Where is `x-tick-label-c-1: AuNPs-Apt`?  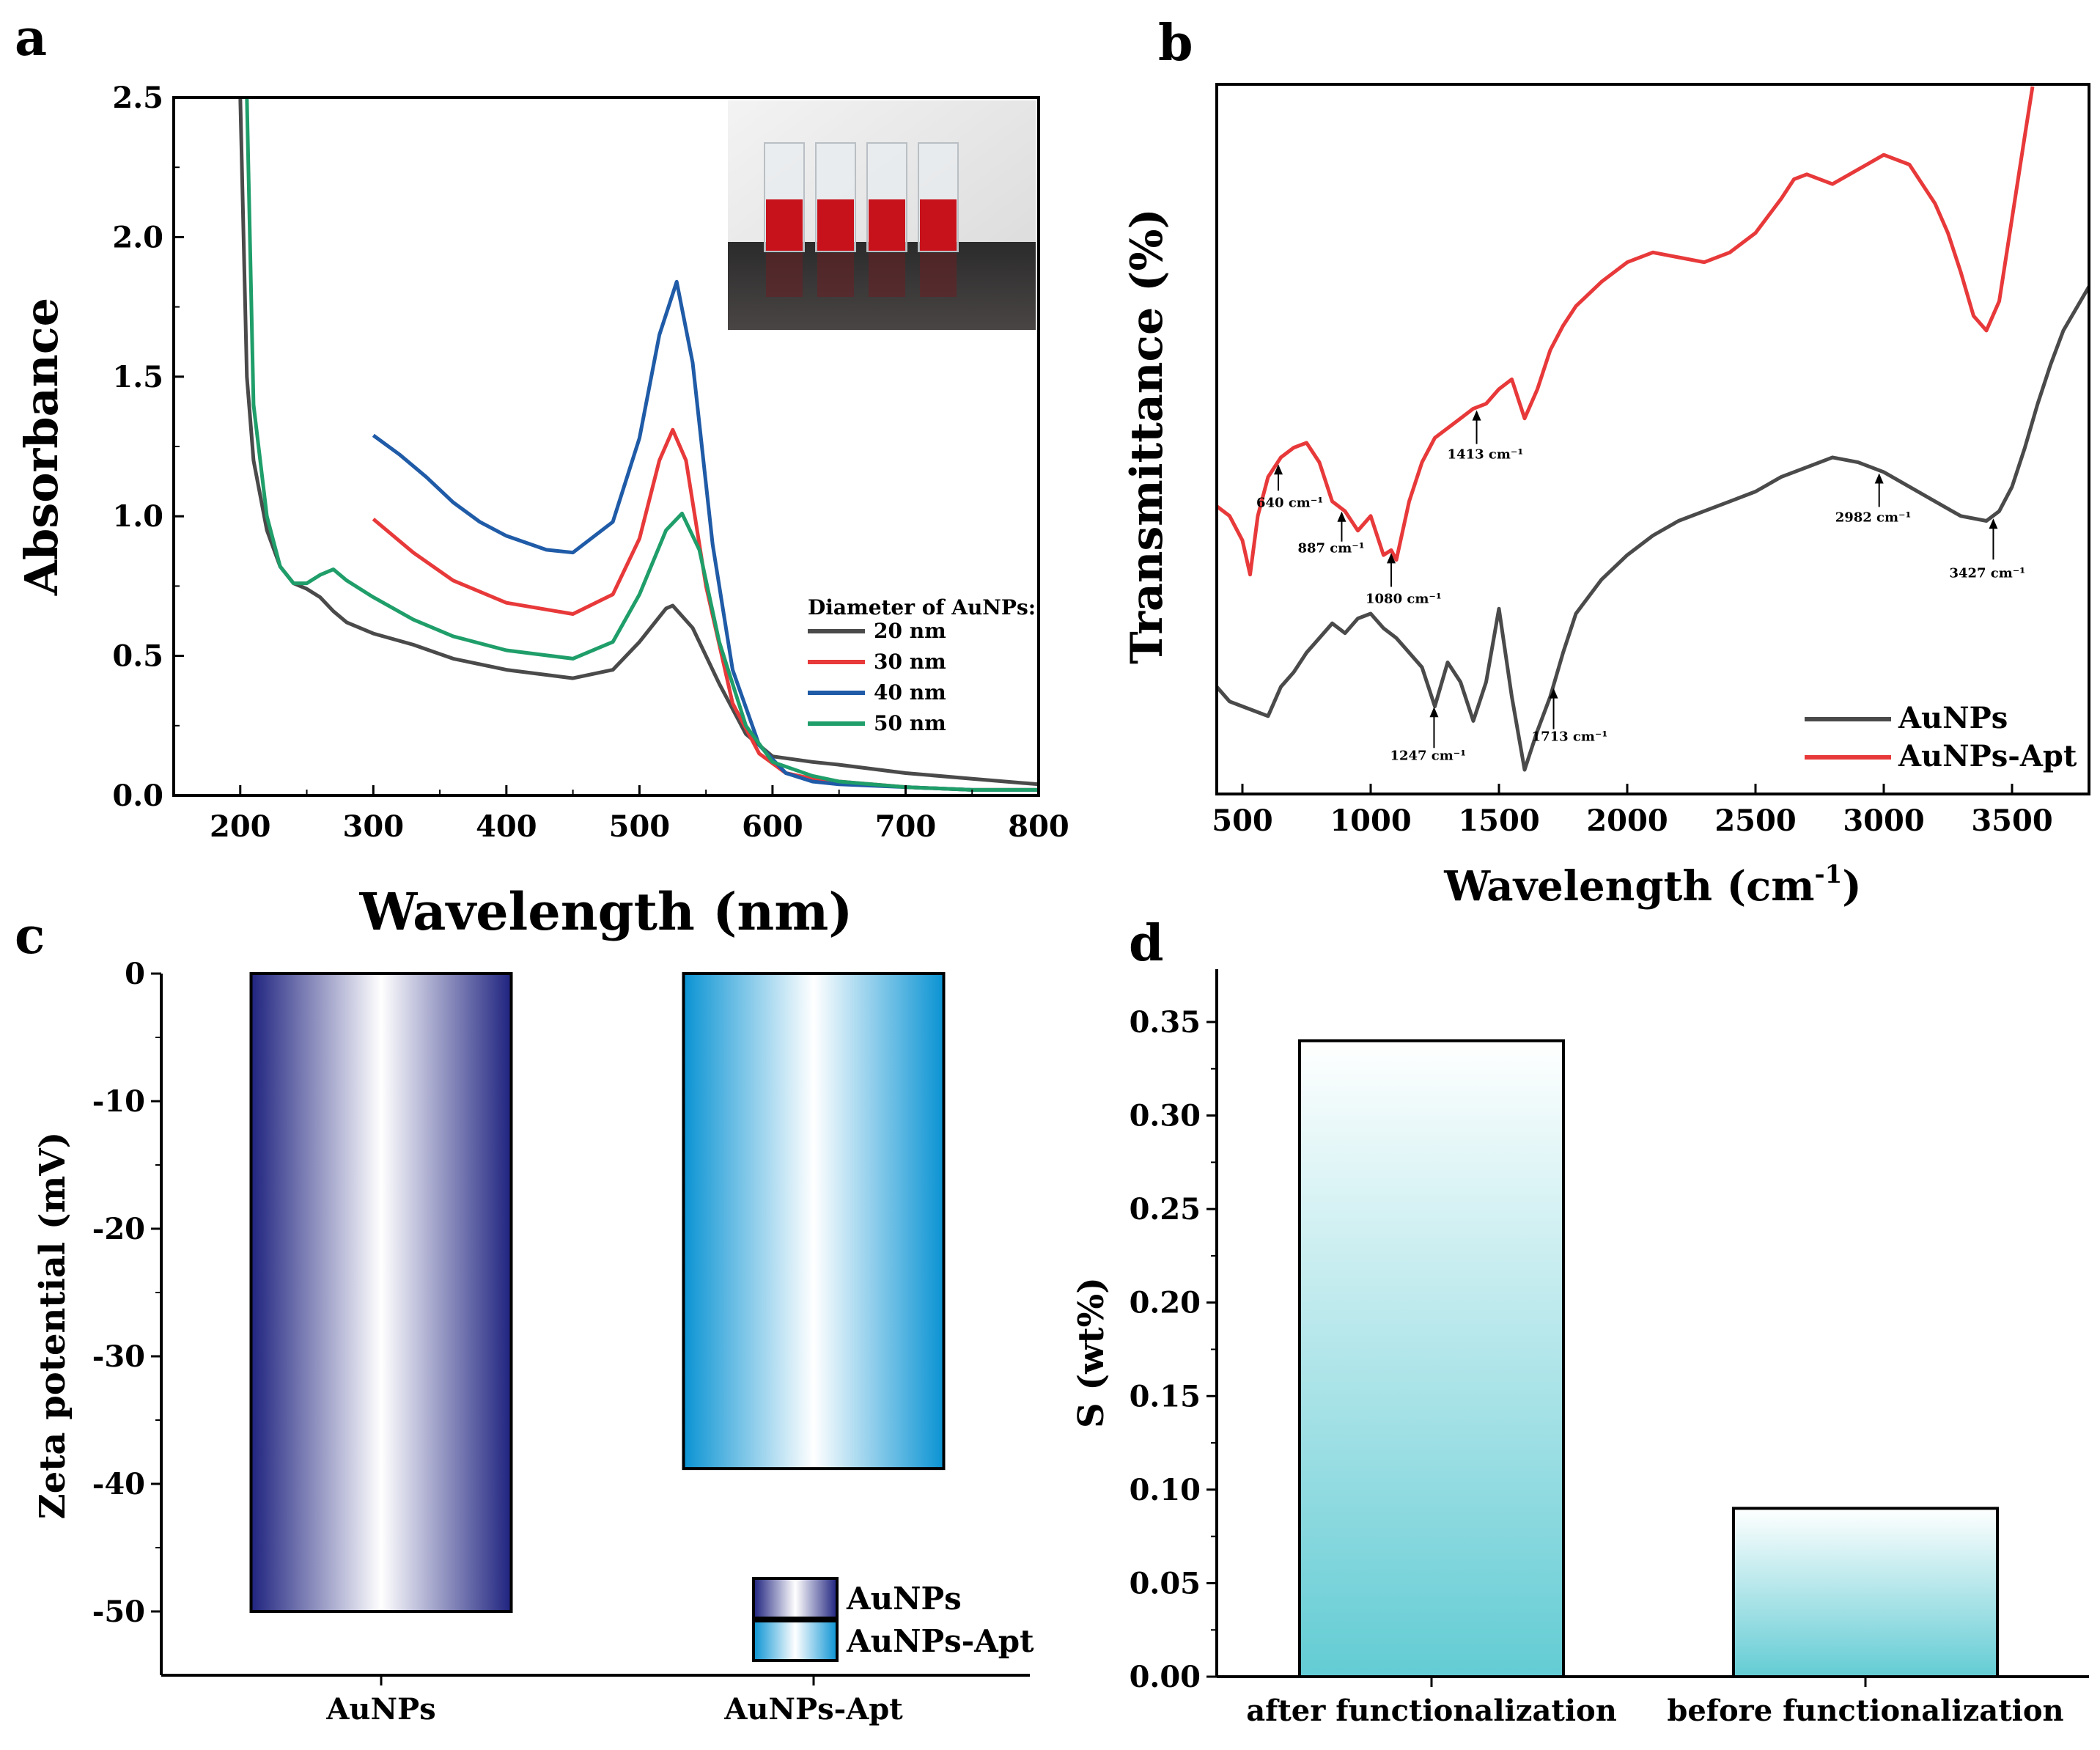
x-tick-label-c-1: AuNPs-Apt is located at coordinates (813, 1710).